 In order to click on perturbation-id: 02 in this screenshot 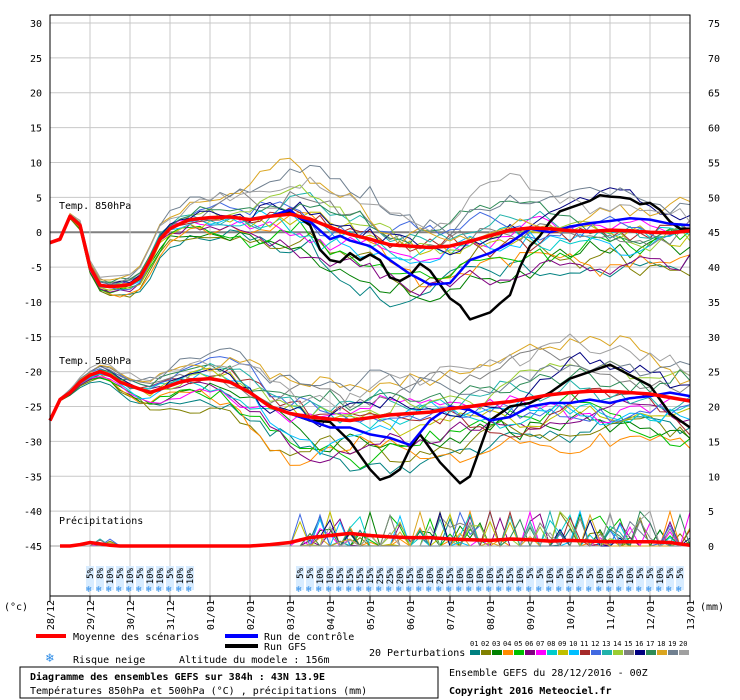, I will do `click(485, 644)`.